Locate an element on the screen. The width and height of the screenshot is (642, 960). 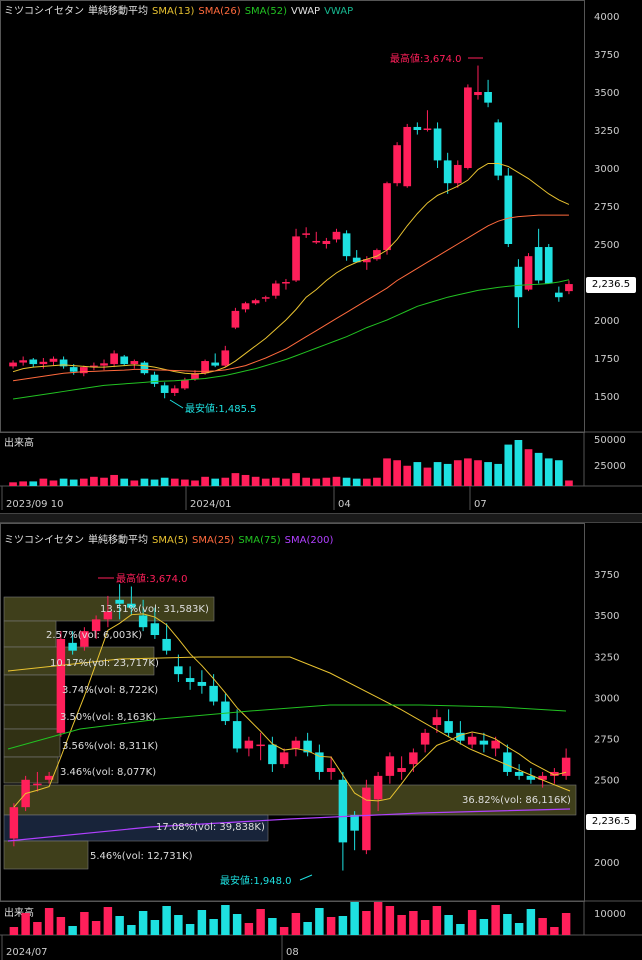
legend-item: SMA(200) is located at coordinates (309, 540).